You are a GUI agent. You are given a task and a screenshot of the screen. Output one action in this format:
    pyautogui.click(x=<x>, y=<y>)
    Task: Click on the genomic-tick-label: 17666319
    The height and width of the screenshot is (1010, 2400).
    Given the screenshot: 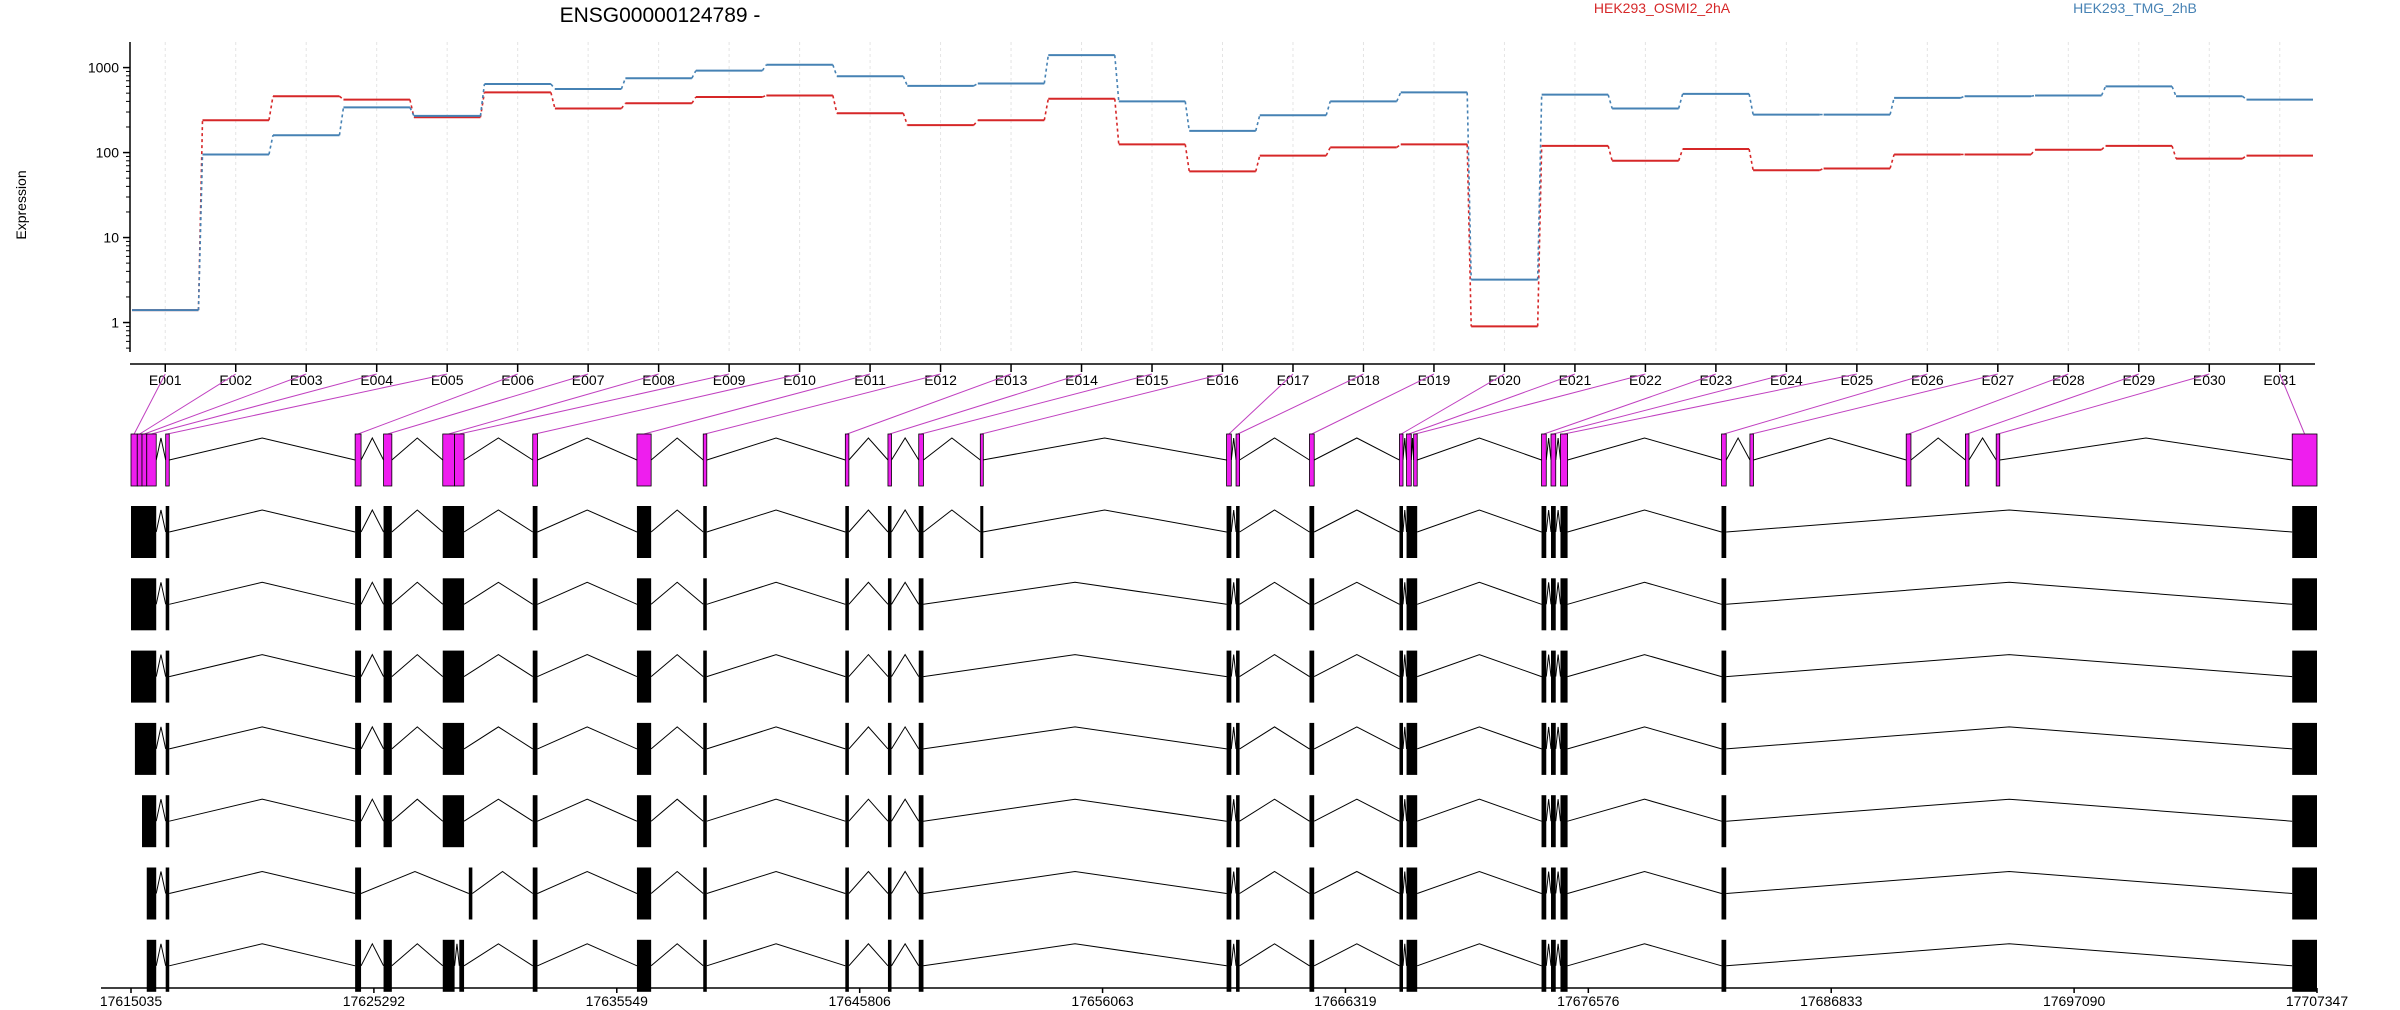 What is the action you would take?
    pyautogui.click(x=1345, y=1001)
    